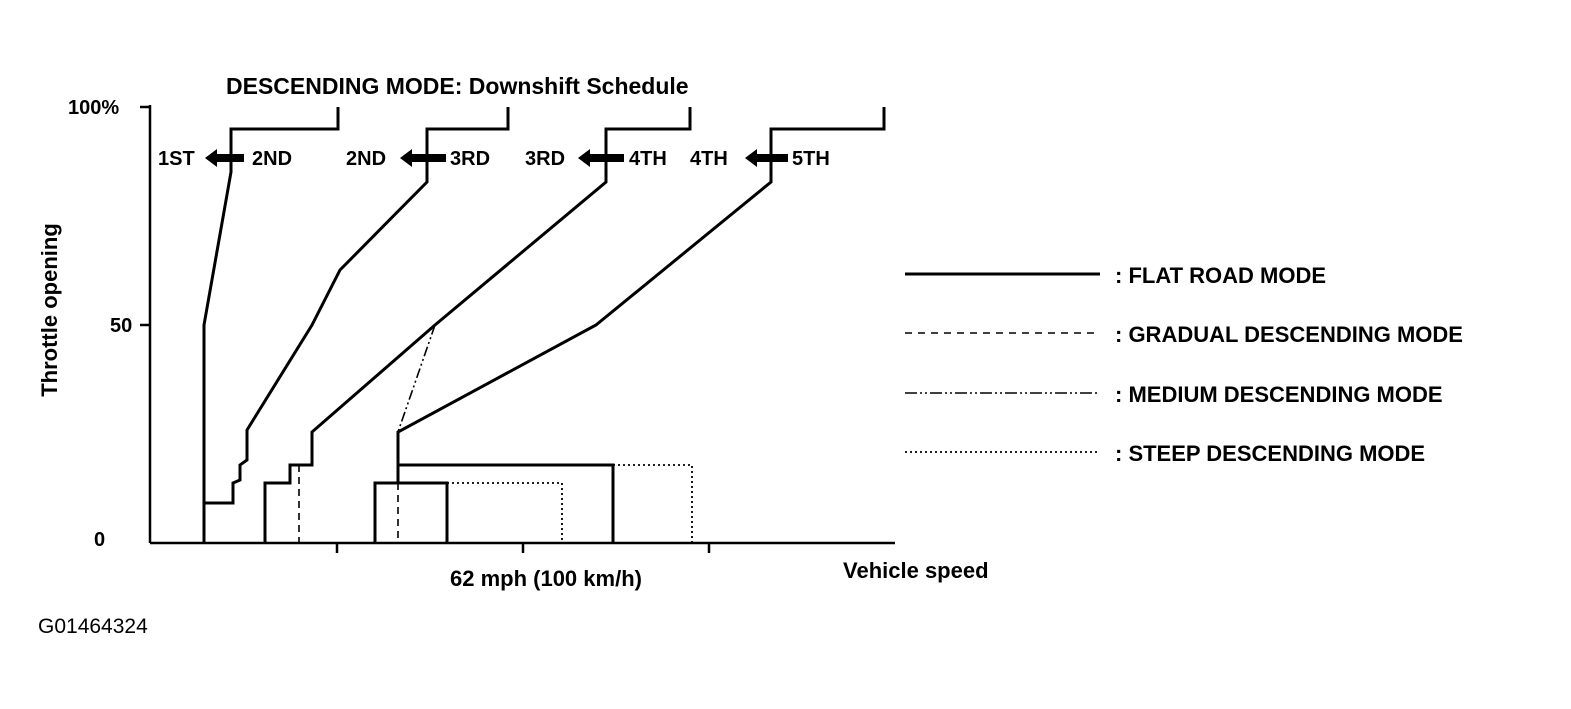  What do you see at coordinates (1279, 394) in the screenshot?
I see `legend-label-medium: : MEDIUM DESCENDING MODE` at bounding box center [1279, 394].